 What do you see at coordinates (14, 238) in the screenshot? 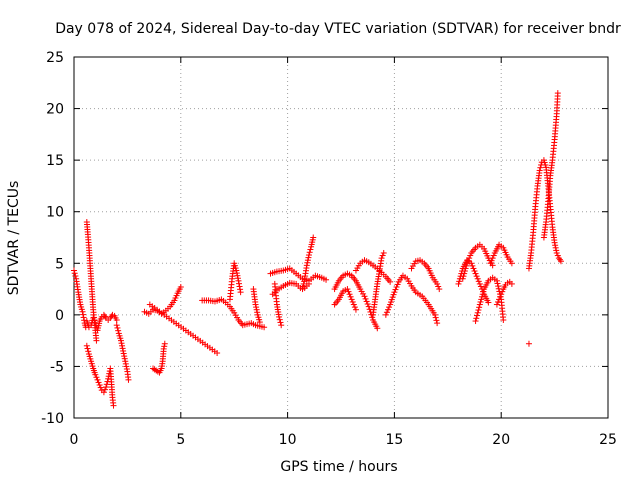
I see `y-axis-label: SDTVAR / TECUs` at bounding box center [14, 238].